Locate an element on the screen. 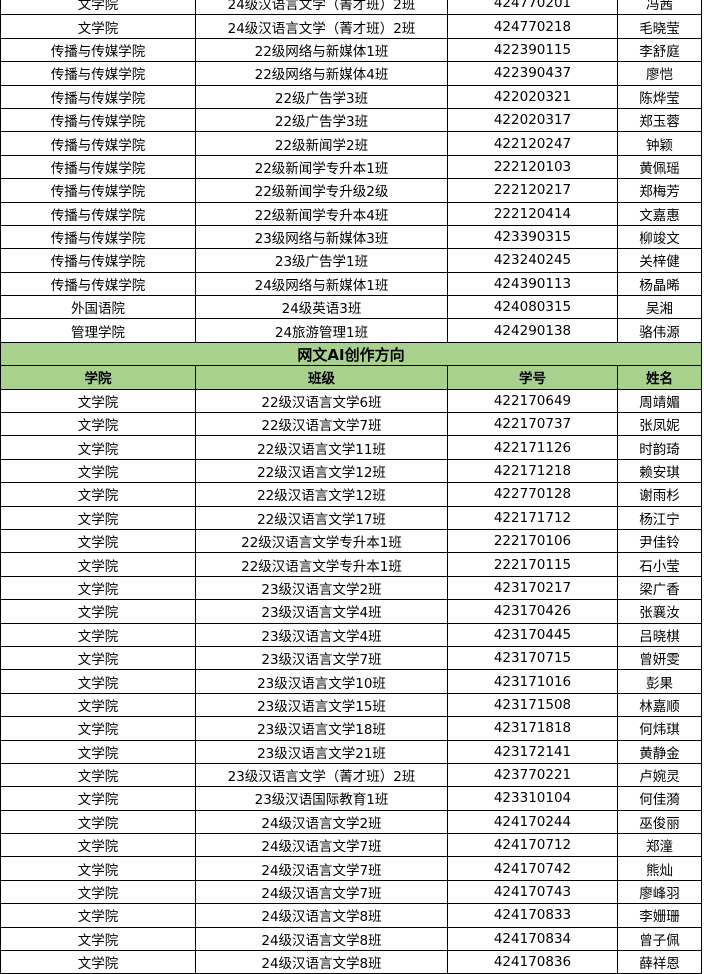 Image resolution: width=704 pixels, height=974 pixels. student-id-cell: 423170217 is located at coordinates (532, 588).